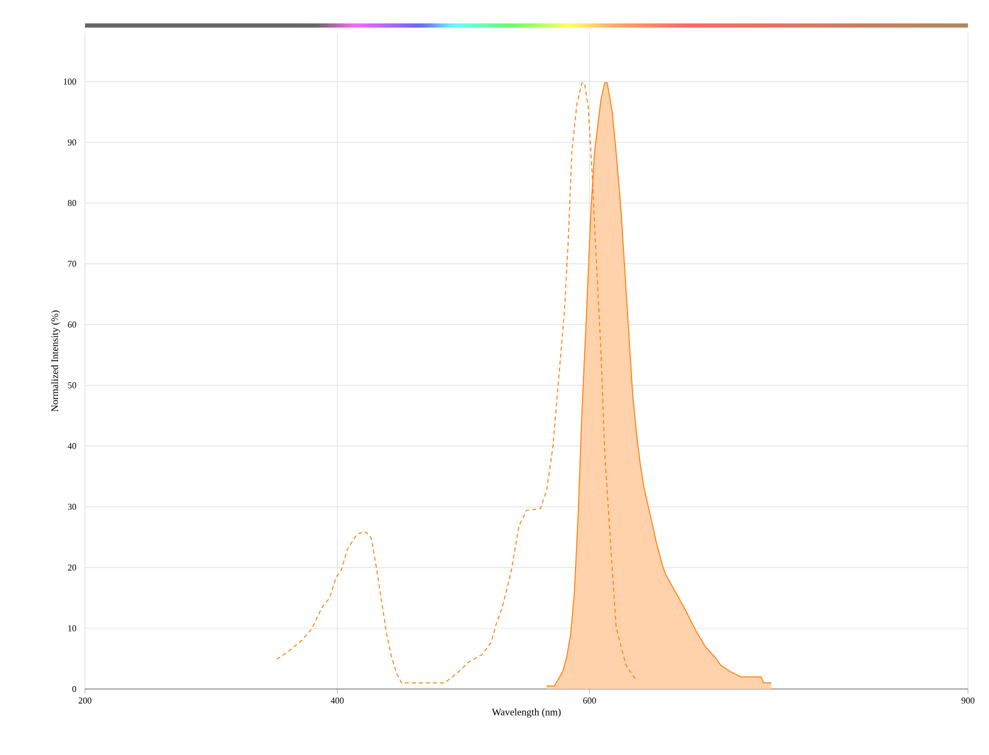 This screenshot has width=989, height=755. I want to click on y-tick-label: 90, so click(72, 142).